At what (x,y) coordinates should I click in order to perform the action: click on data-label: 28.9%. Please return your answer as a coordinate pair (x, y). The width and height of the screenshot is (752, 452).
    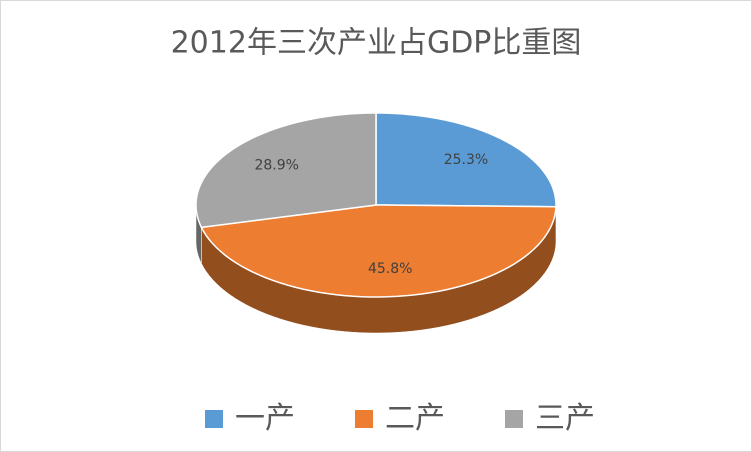
    Looking at the image, I should click on (276, 165).